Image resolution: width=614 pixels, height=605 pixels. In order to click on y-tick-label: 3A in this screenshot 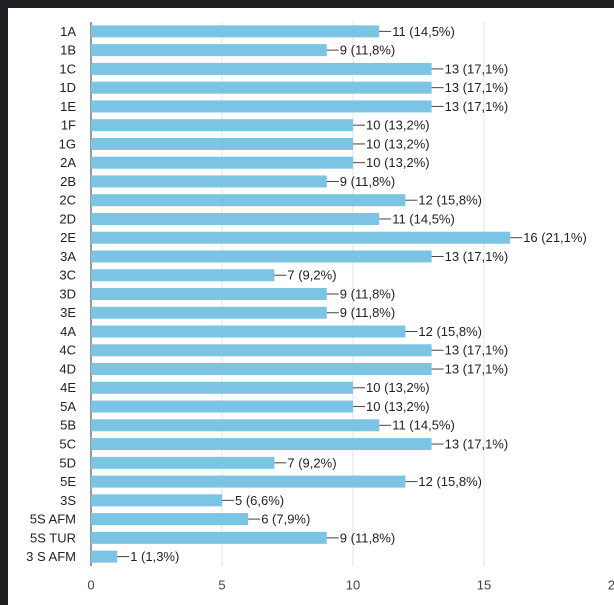, I will do `click(68, 256)`.